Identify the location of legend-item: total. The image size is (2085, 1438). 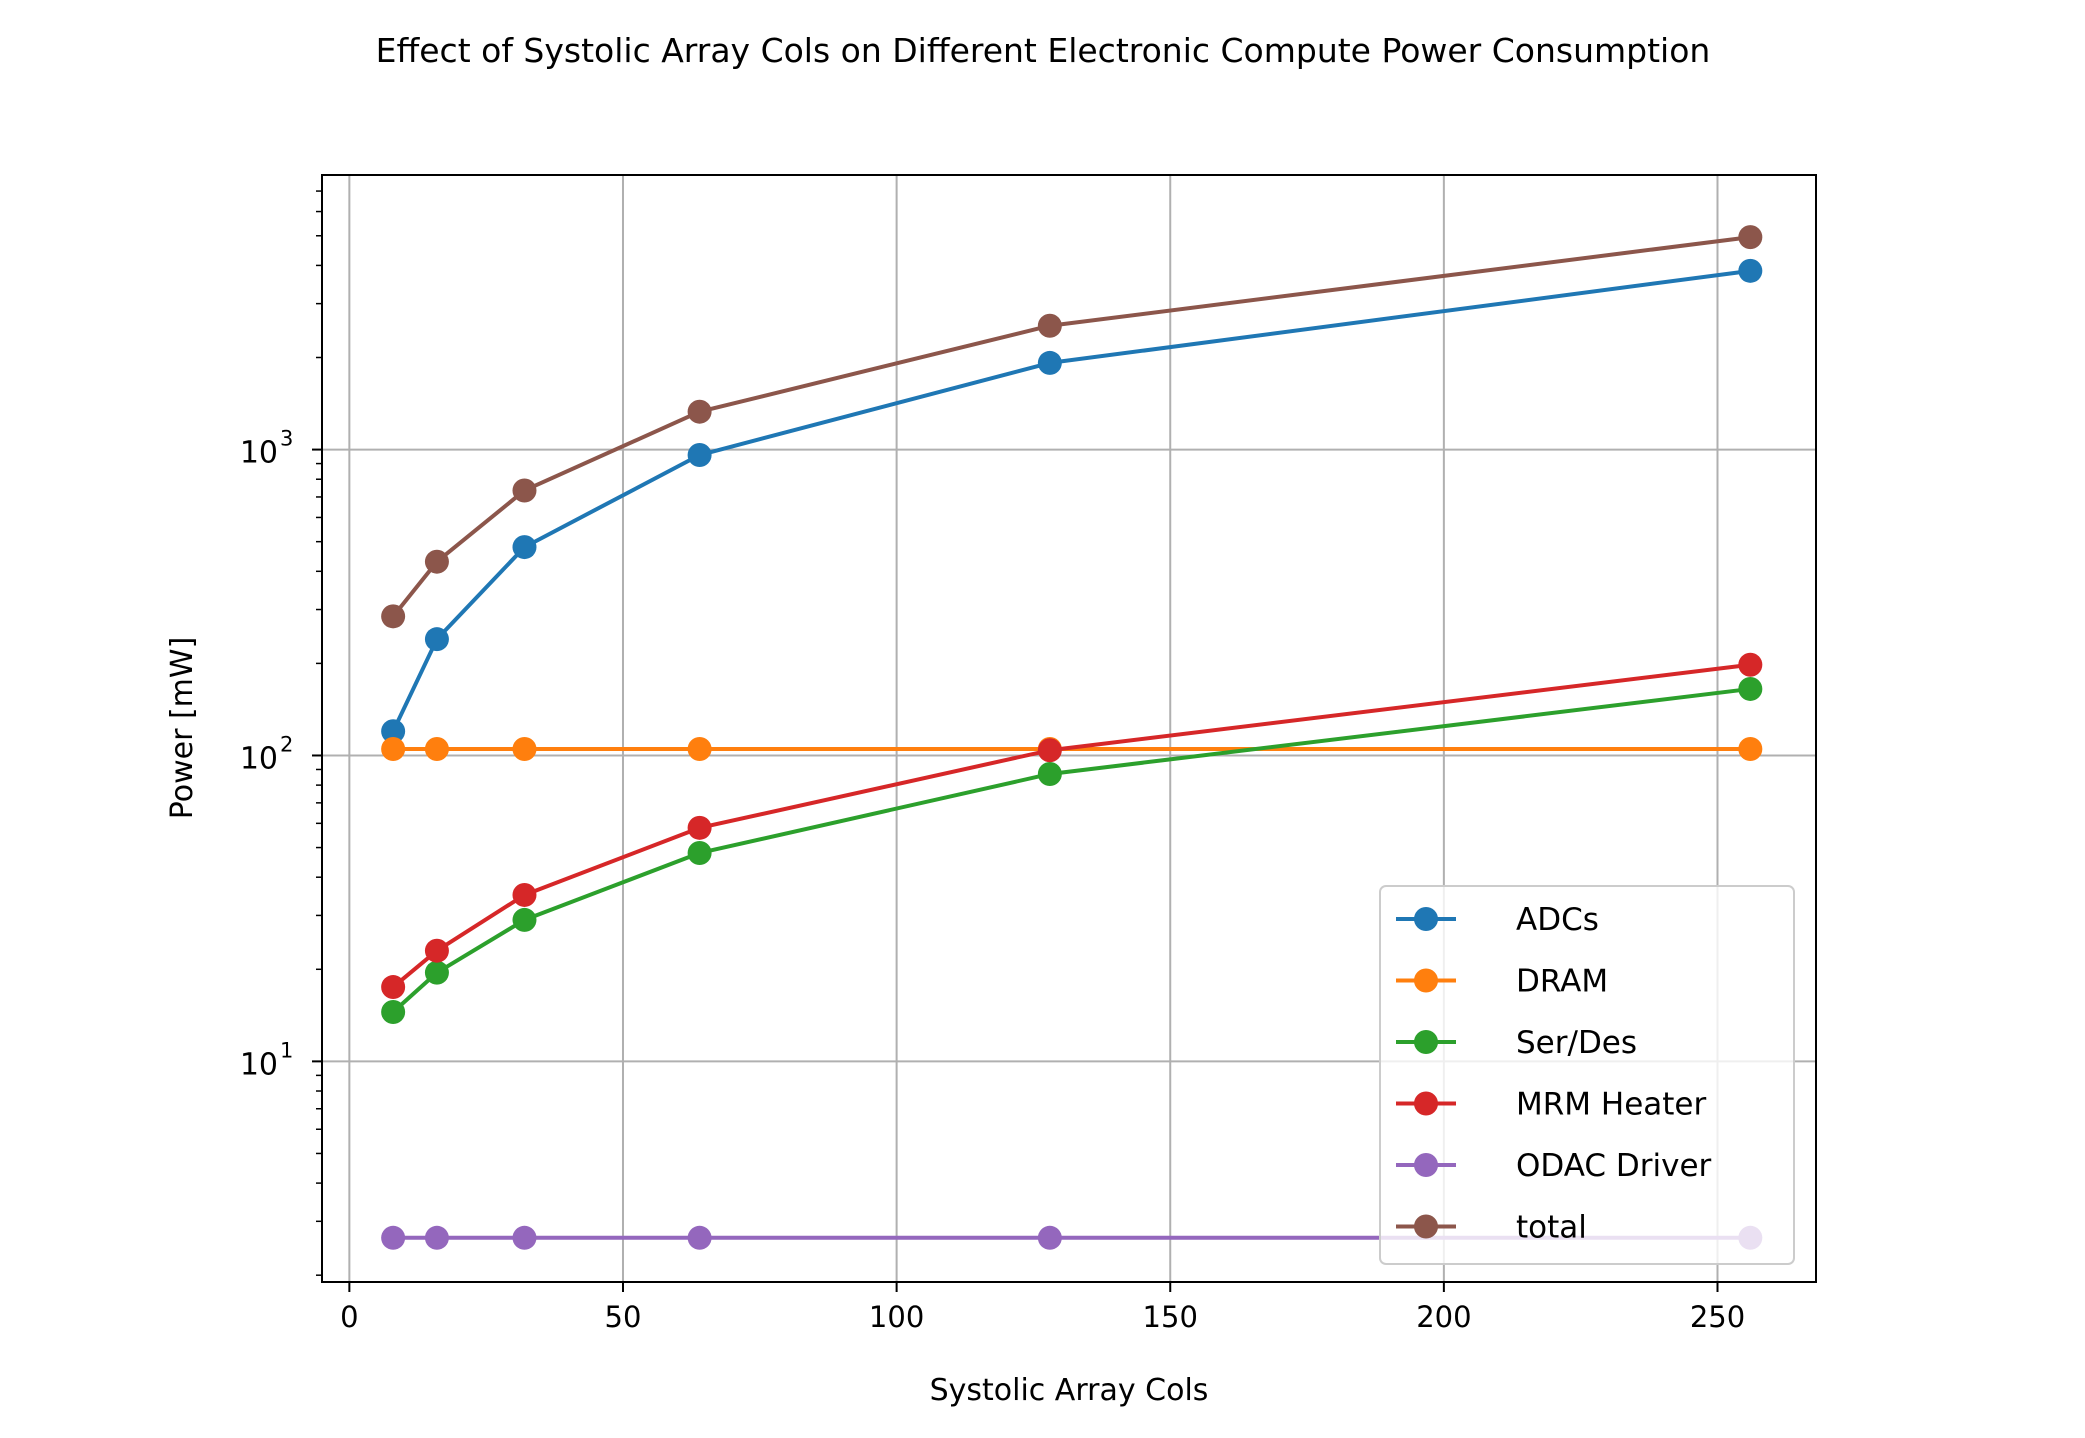
(1491, 1228).